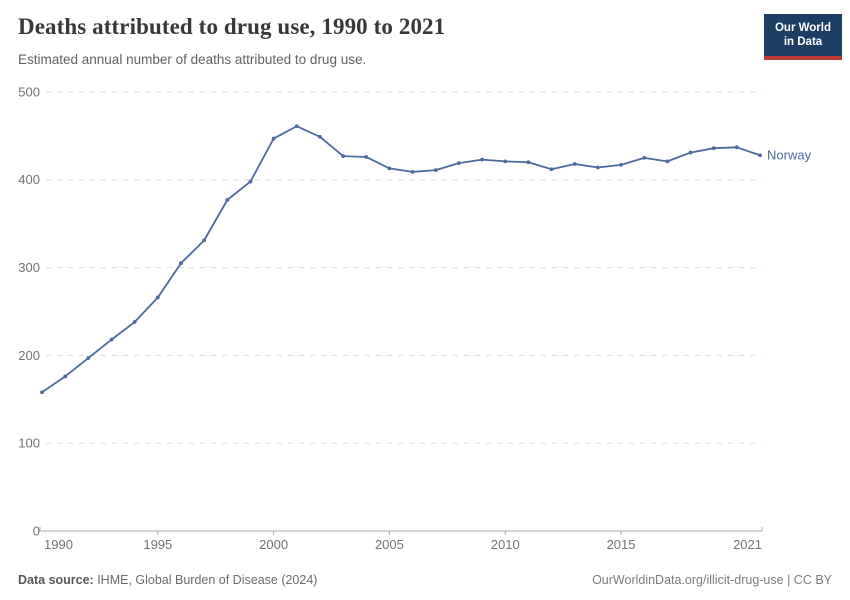 Image resolution: width=850 pixels, height=600 pixels. Describe the element at coordinates (803, 42) in the screenshot. I see `owid-logo-line2: in Data` at that location.